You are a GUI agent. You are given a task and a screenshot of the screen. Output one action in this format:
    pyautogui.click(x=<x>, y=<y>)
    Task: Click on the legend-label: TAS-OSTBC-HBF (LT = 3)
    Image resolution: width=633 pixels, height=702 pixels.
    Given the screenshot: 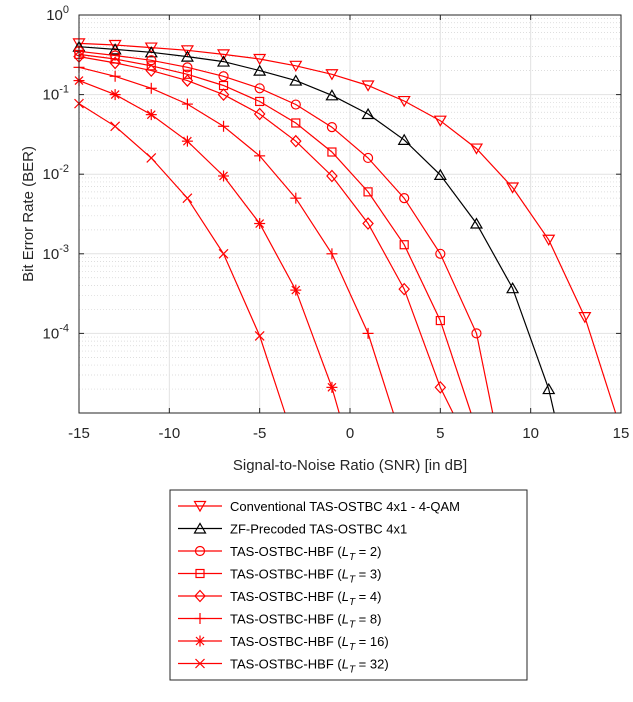 What is the action you would take?
    pyautogui.click(x=305, y=576)
    